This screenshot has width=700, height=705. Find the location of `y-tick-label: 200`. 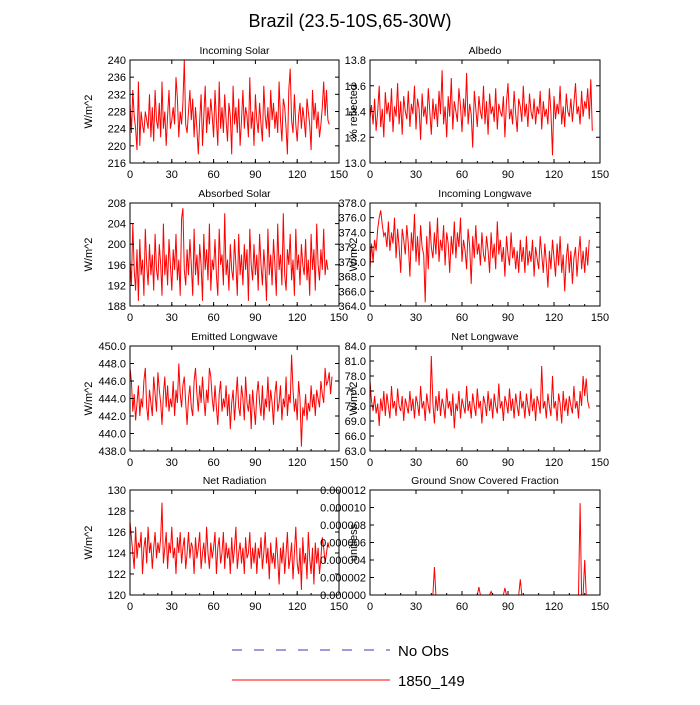

y-tick-label: 200 is located at coordinates (117, 245).